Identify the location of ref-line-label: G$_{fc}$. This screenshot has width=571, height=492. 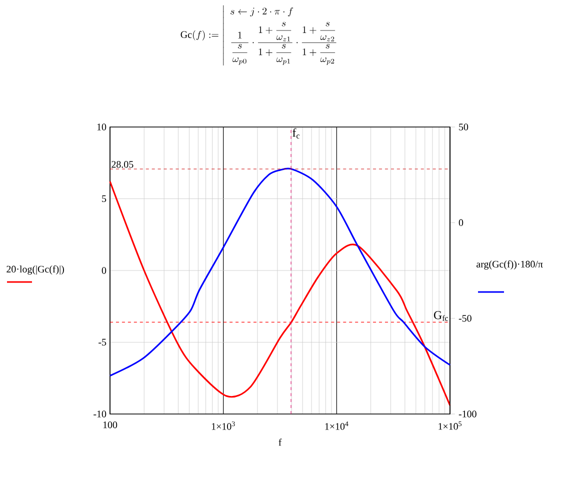
(441, 316).